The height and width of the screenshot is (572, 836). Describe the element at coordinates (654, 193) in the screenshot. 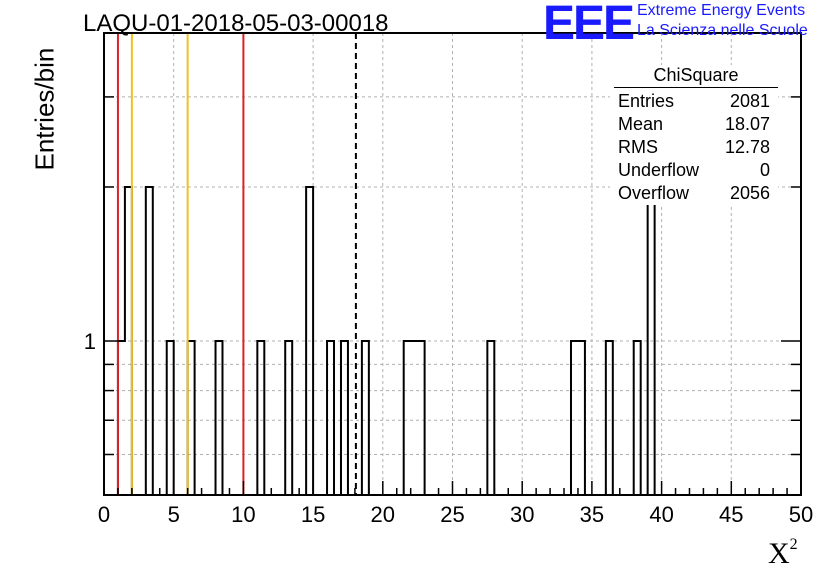

I see `stats-label: Overflow` at that location.